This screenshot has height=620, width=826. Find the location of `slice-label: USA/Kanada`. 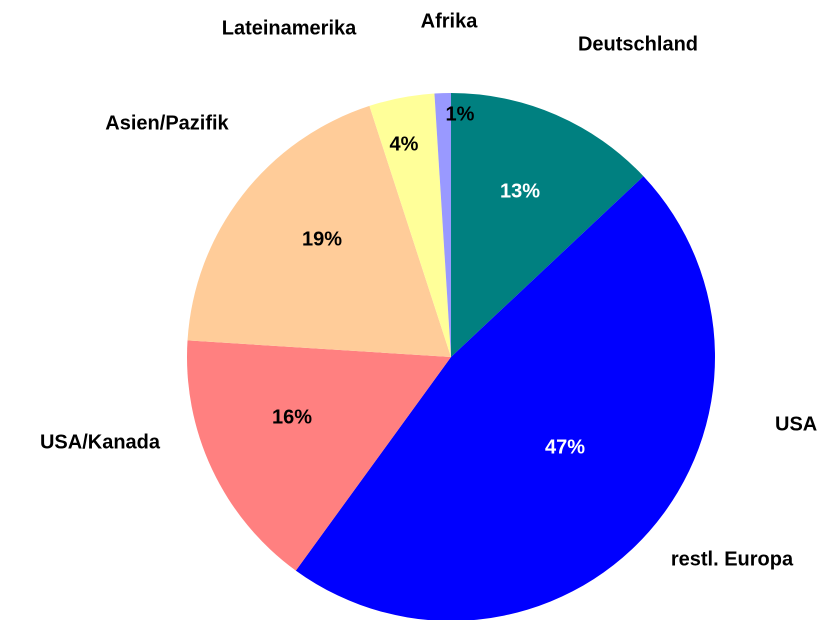

slice-label: USA/Kanada is located at coordinates (100, 442).